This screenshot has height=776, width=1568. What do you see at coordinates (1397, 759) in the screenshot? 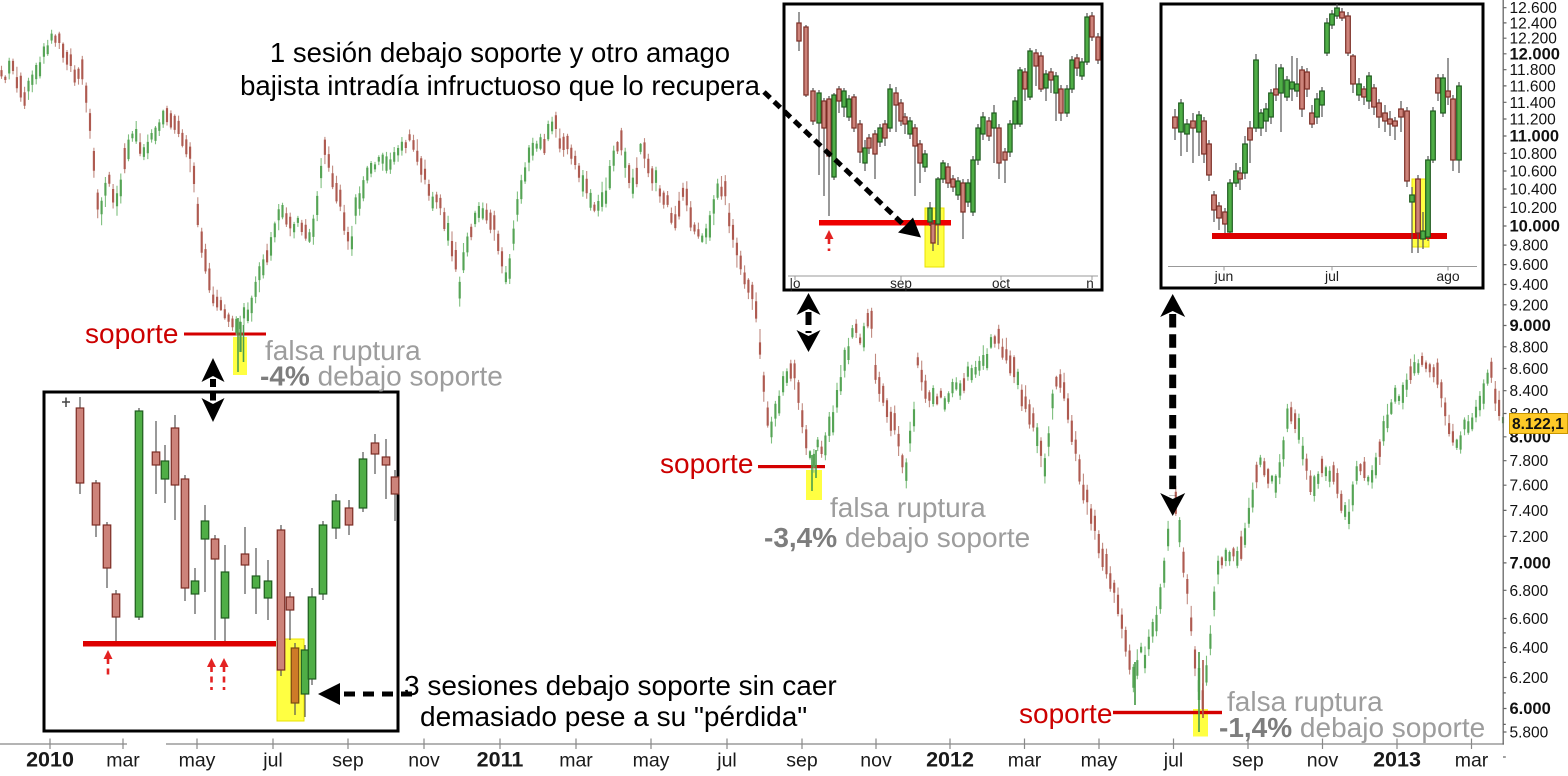
I see `svg-text: 2013` at bounding box center [1397, 759].